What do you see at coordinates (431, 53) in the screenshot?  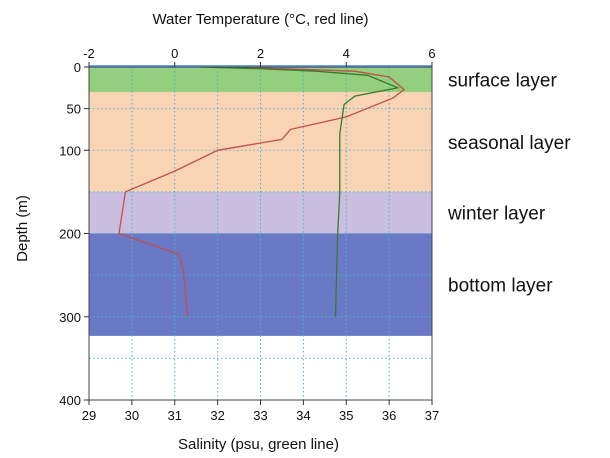 I see `top-axis-tick-label: 6` at bounding box center [431, 53].